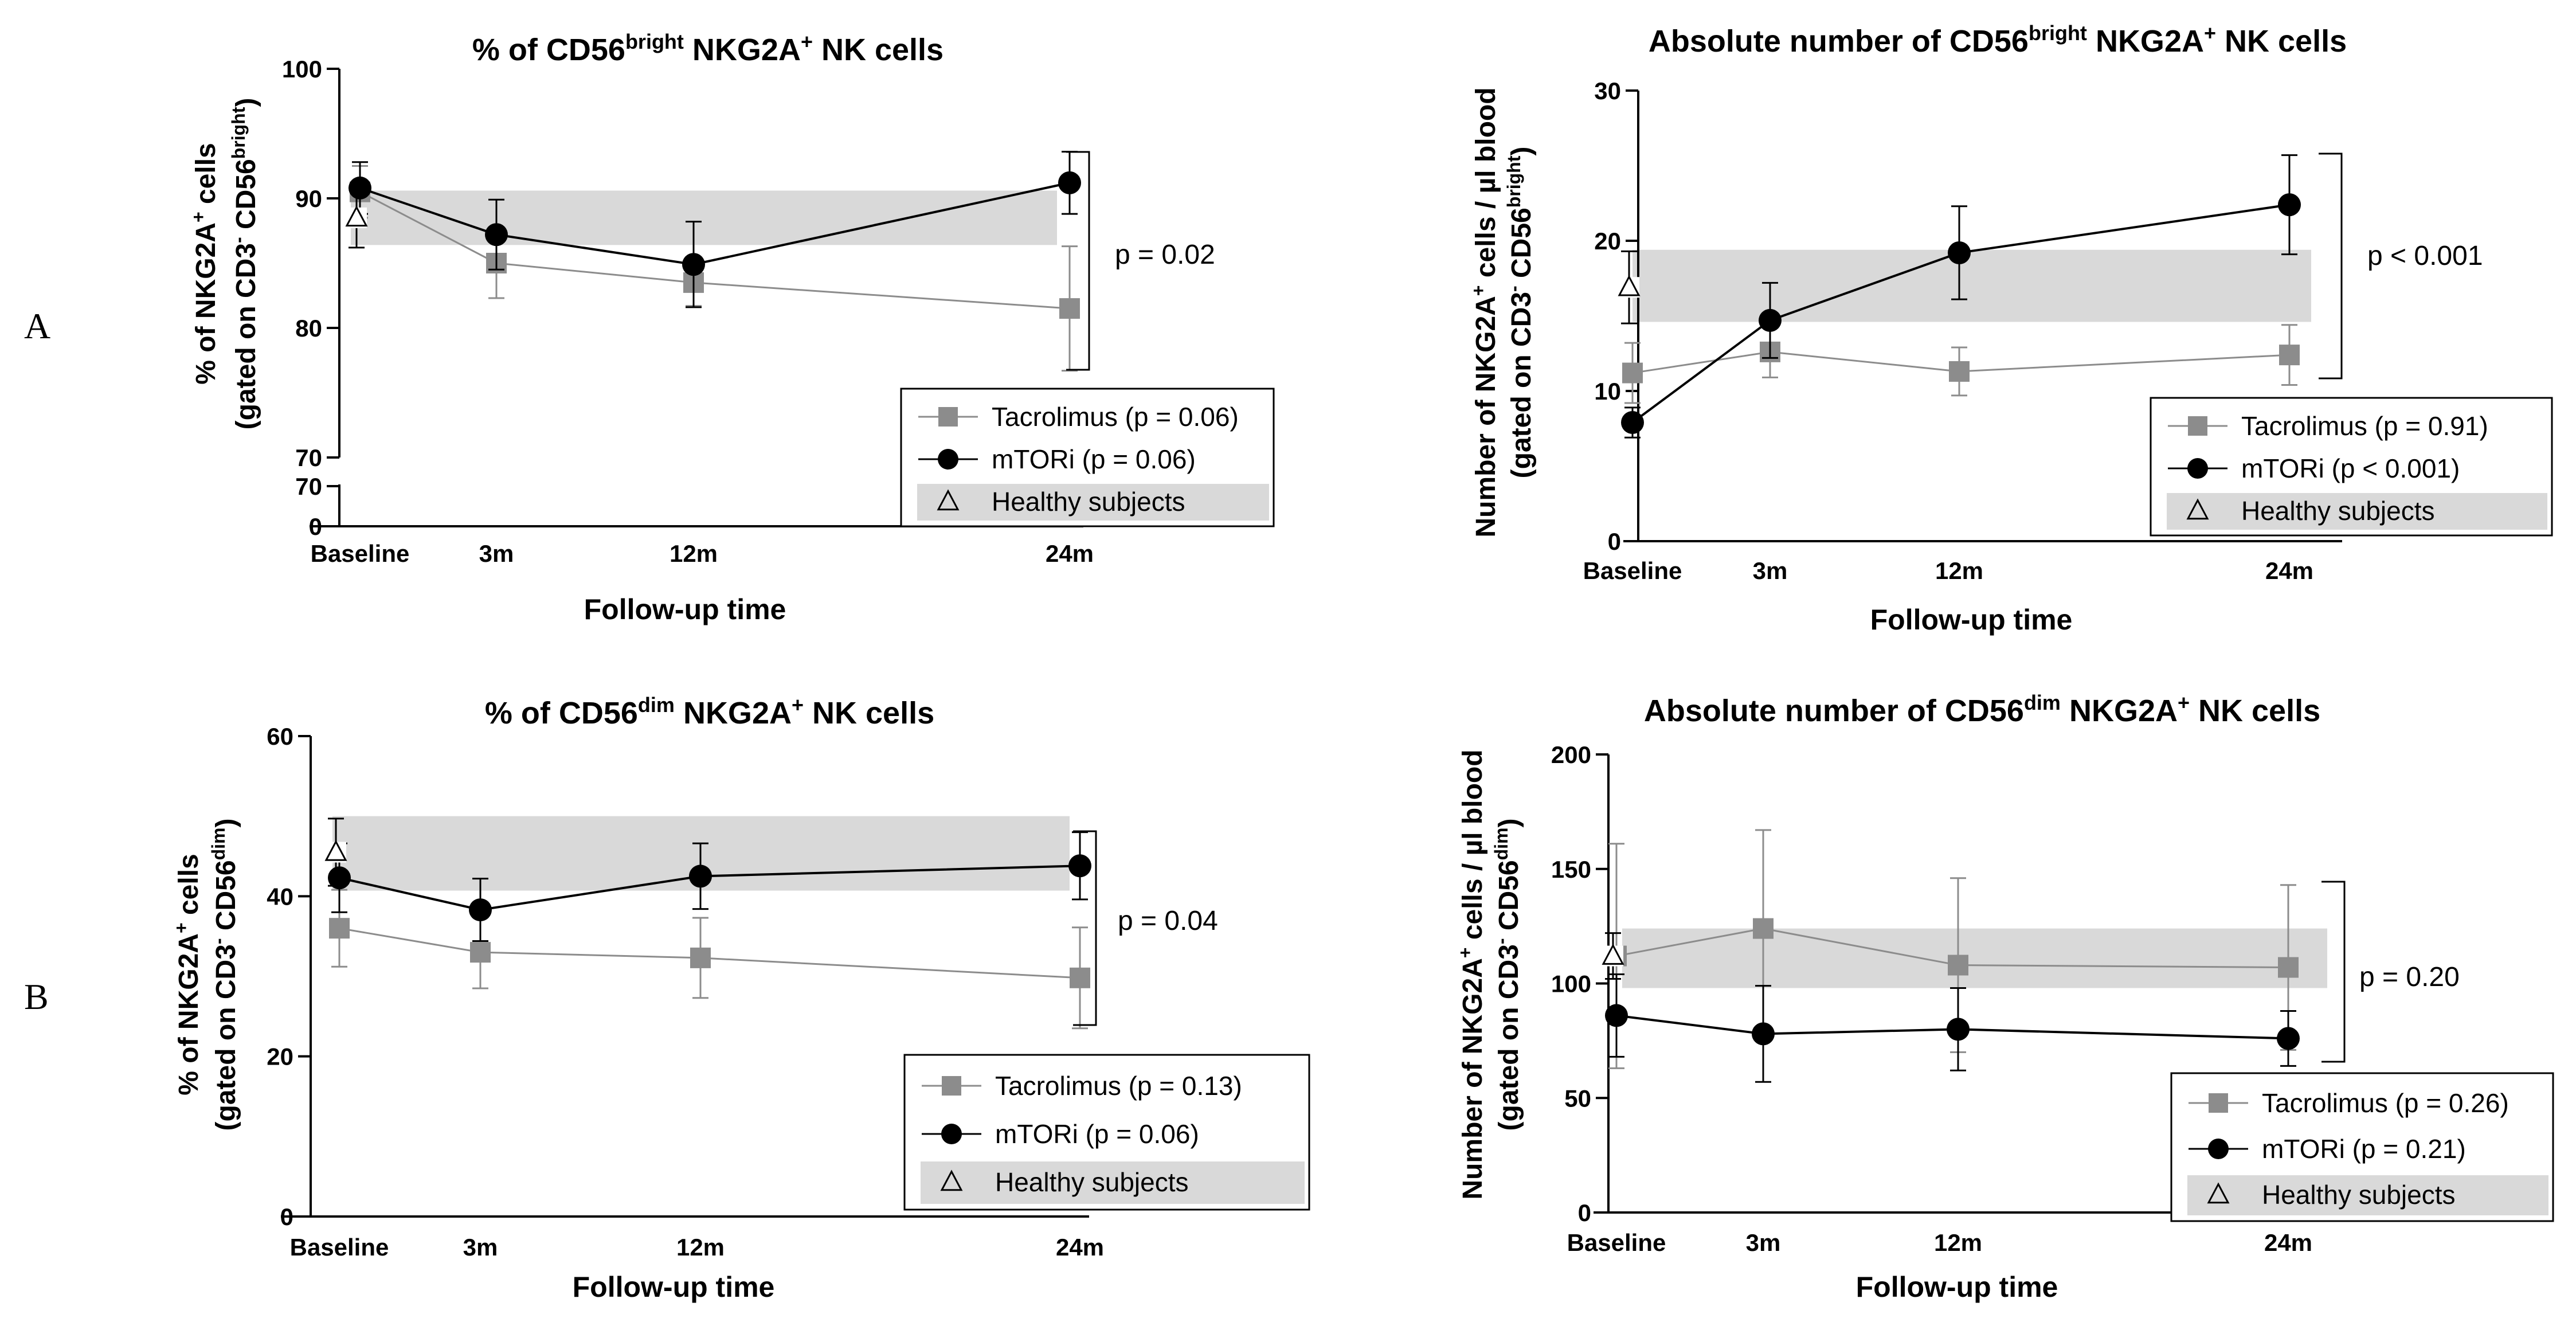 This screenshot has width=2576, height=1326. What do you see at coordinates (335, 850) in the screenshot?
I see `p3-healthy-point` at bounding box center [335, 850].